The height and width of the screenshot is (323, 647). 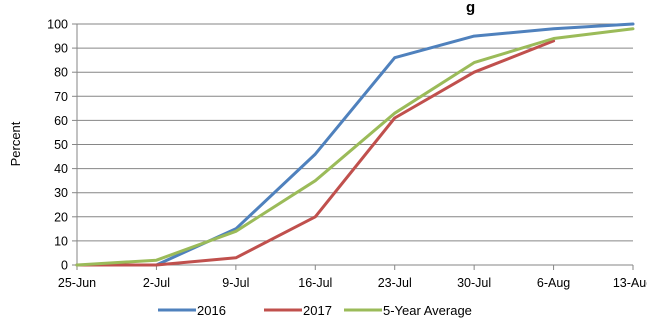 I want to click on y-tick-labels: 0 10 20 30 40 50 60 70 80 90 100, so click(x=57, y=145).